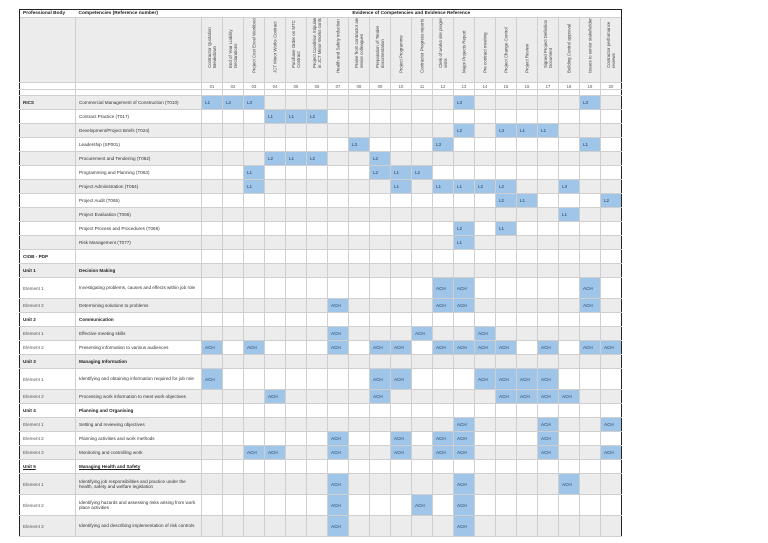  What do you see at coordinates (47, 526) in the screenshot?
I see `row-body-label: Element 3` at bounding box center [47, 526].